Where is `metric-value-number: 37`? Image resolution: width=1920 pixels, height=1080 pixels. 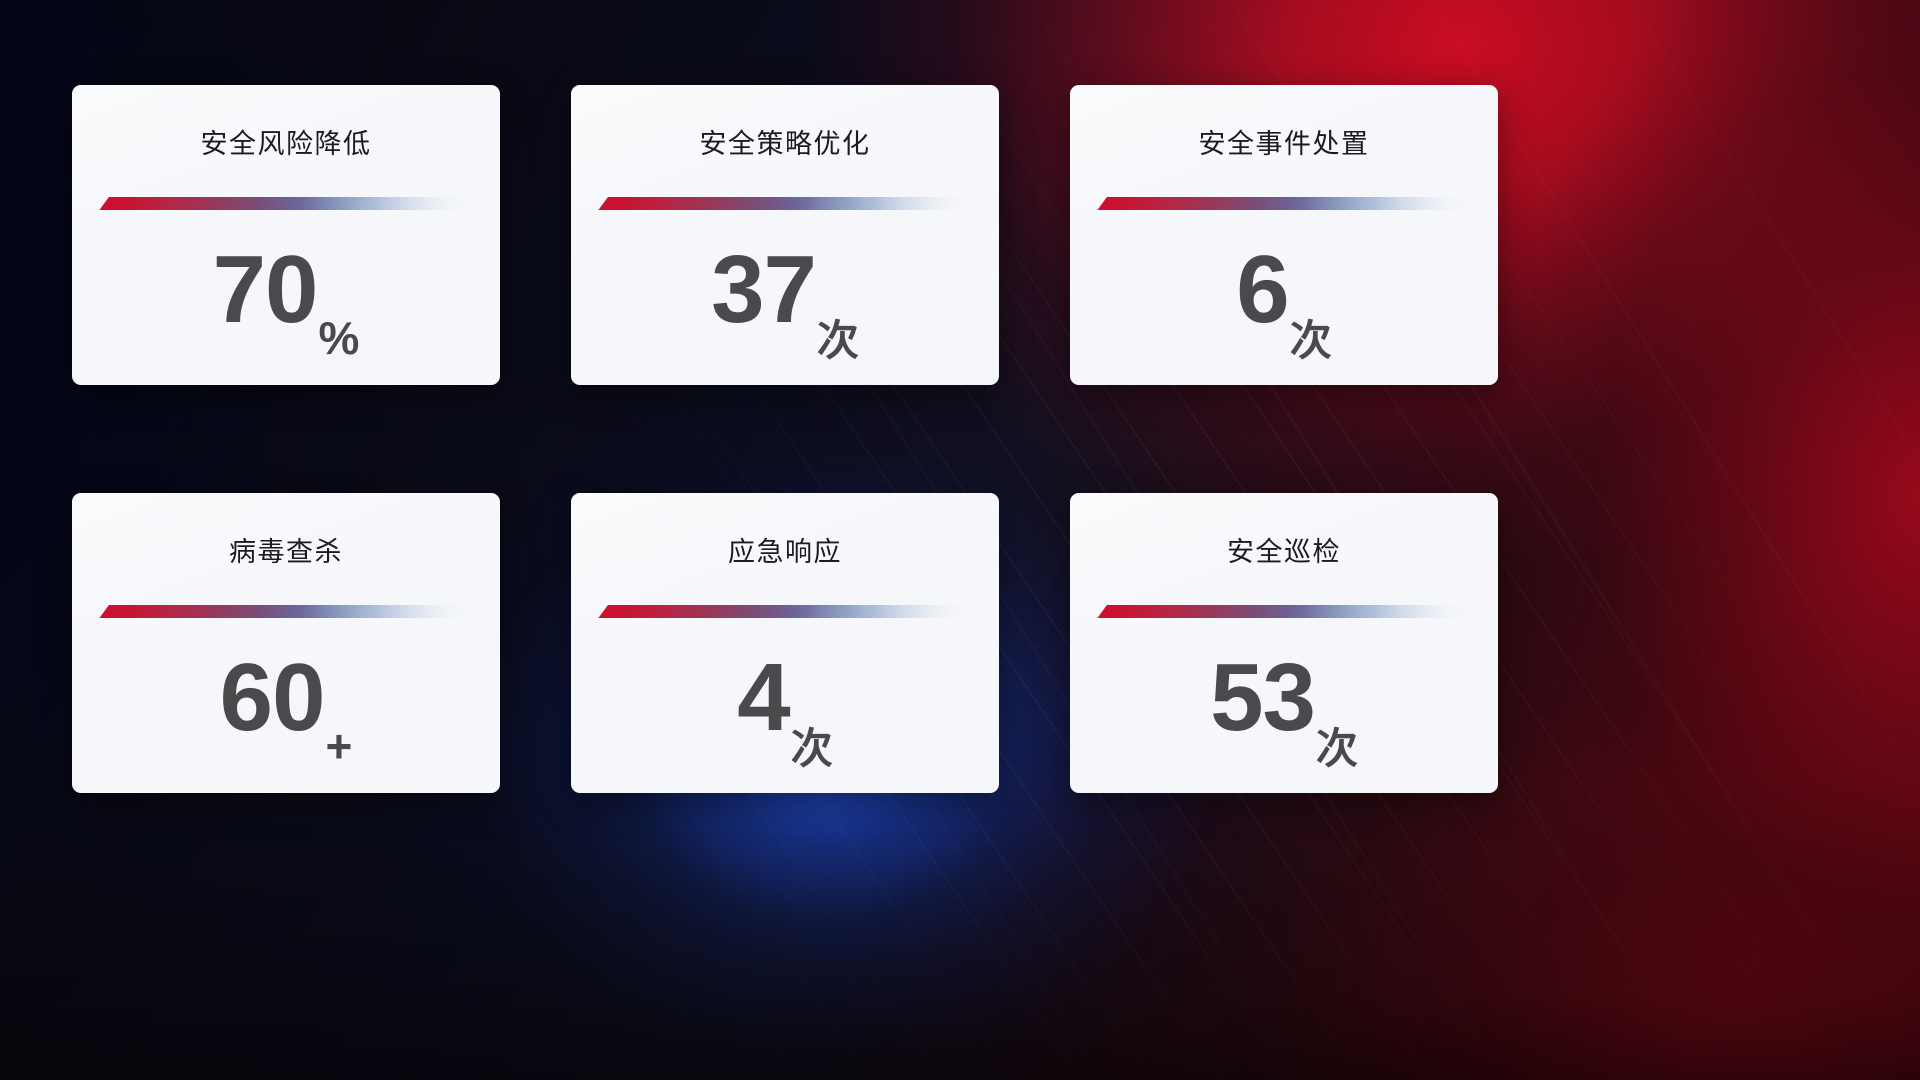 metric-value-number: 37 is located at coordinates (764, 290).